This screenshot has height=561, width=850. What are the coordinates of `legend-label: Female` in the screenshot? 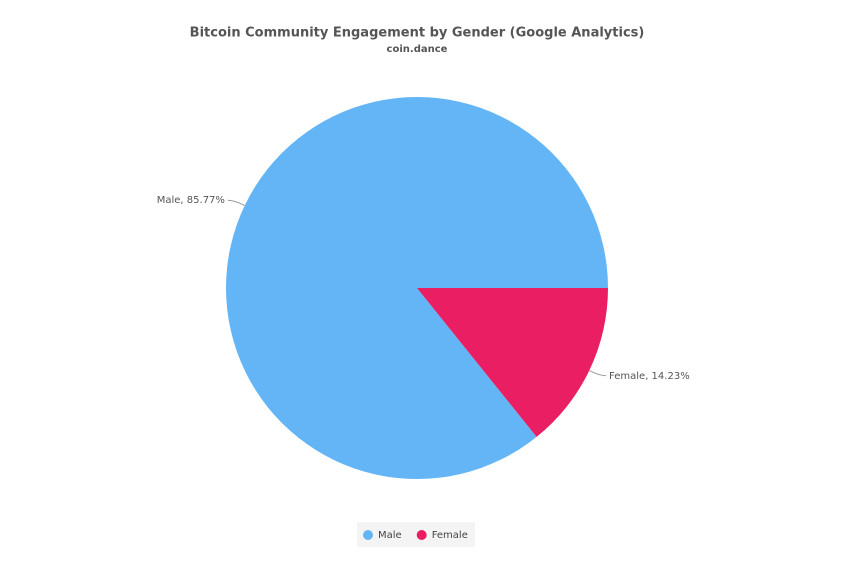 It's located at (450, 535).